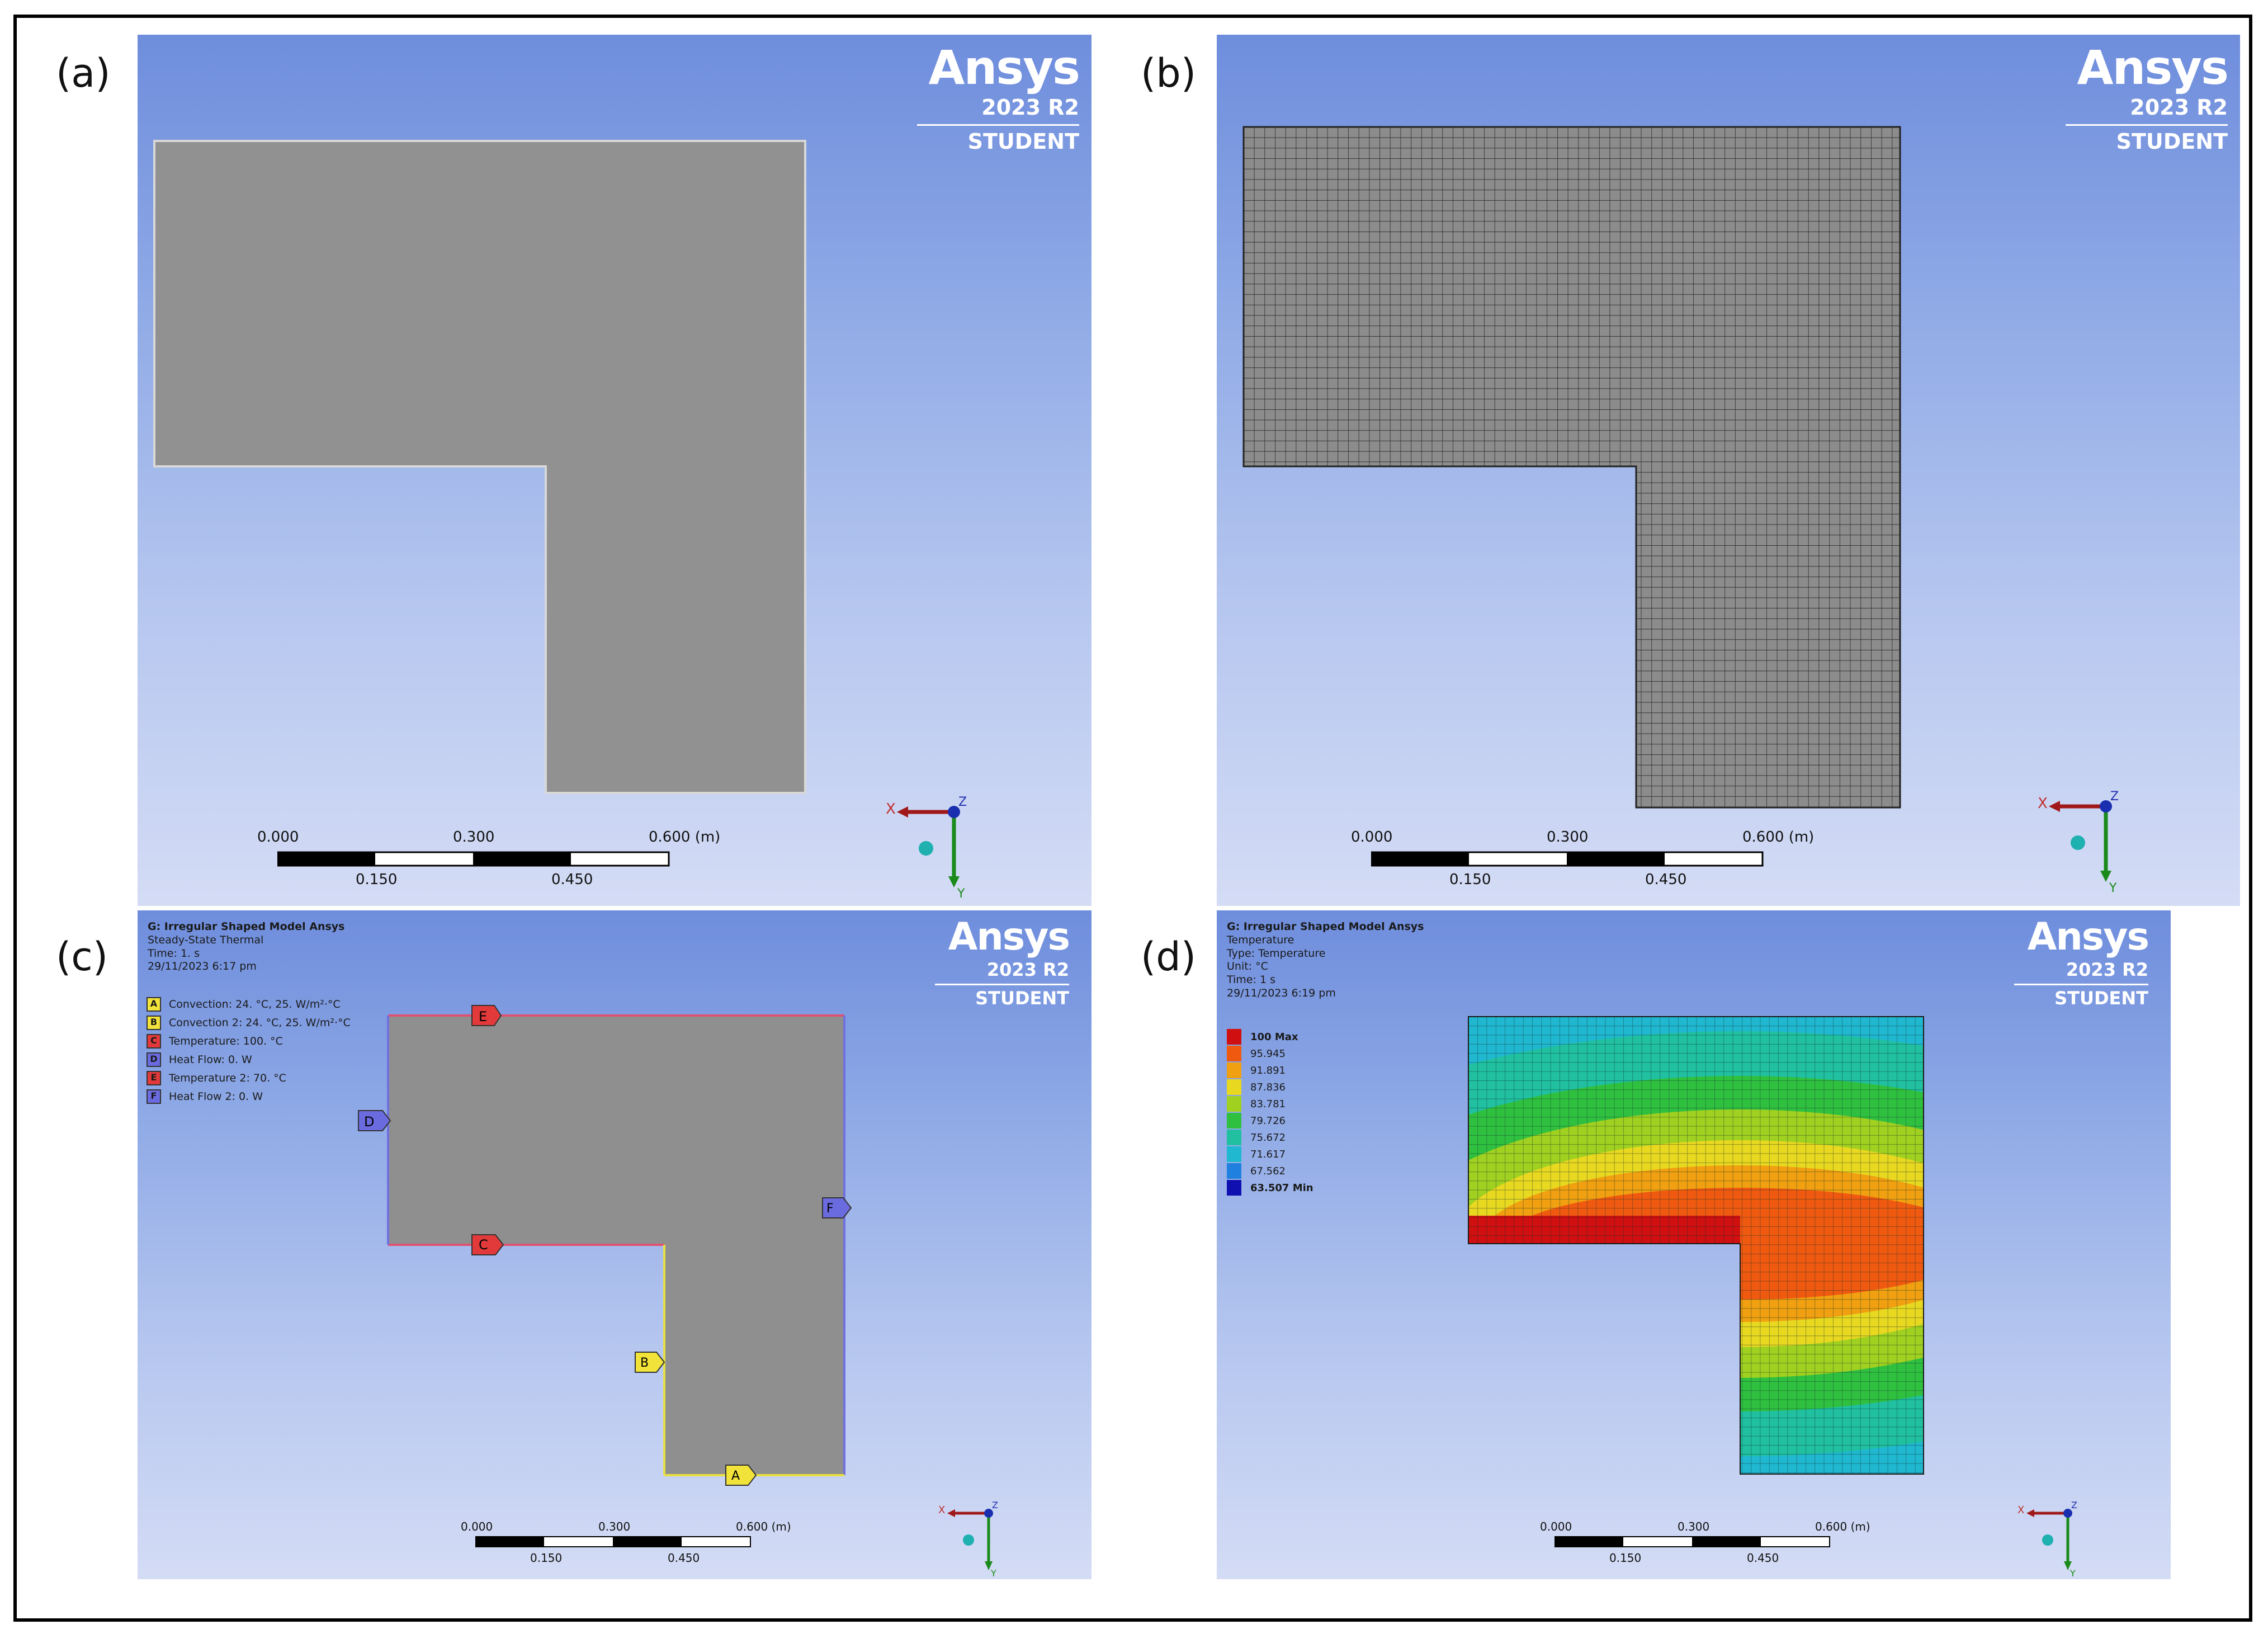 The width and height of the screenshot is (2268, 1634). Describe the element at coordinates (1247, 967) in the screenshot. I see `result-unit: Unit: °C` at that location.